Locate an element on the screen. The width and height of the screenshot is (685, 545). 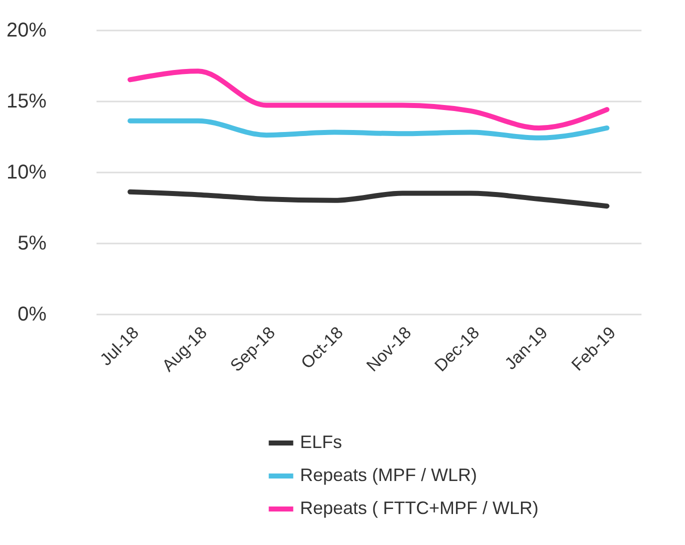
y-tick-label: 10% is located at coordinates (26, 173).